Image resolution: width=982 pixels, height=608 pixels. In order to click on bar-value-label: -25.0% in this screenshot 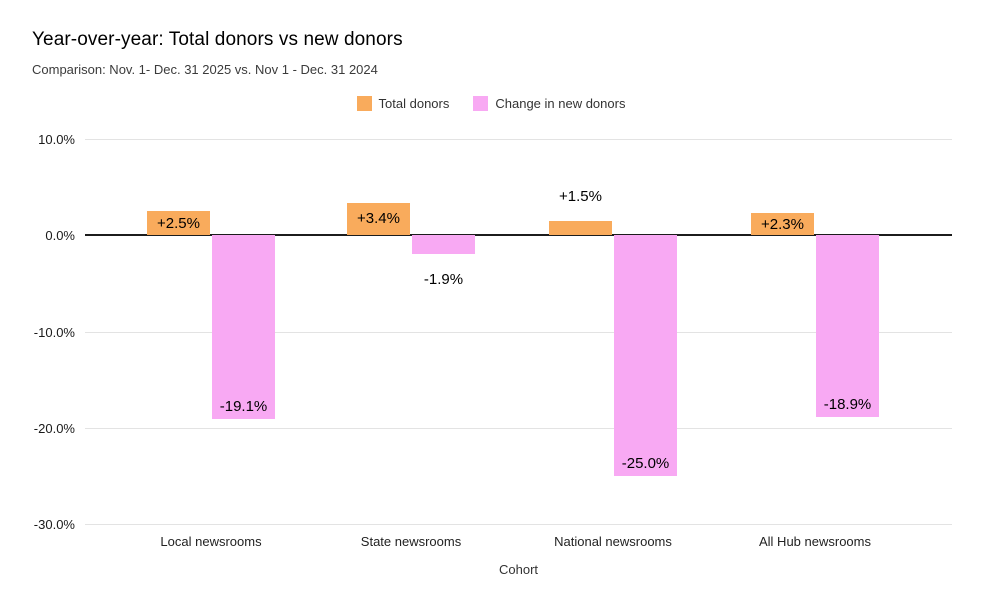, I will do `click(645, 463)`.